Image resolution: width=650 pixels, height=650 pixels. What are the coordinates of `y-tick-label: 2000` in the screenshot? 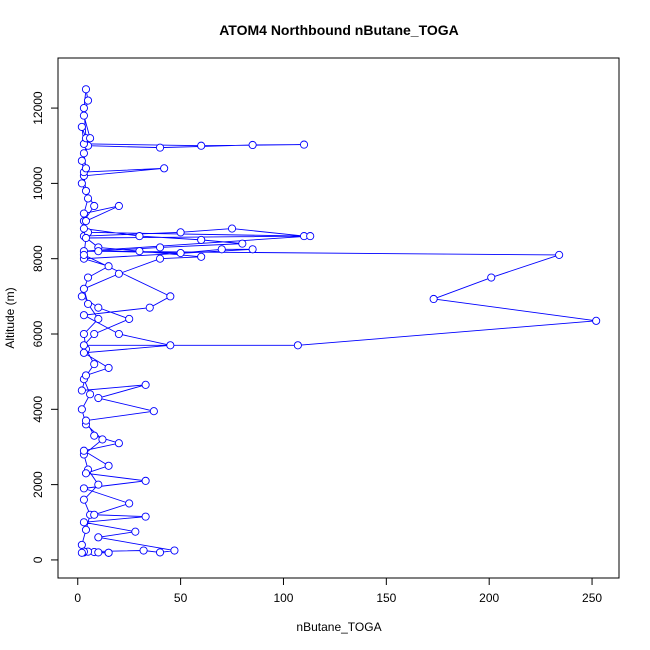 It's located at (38, 484).